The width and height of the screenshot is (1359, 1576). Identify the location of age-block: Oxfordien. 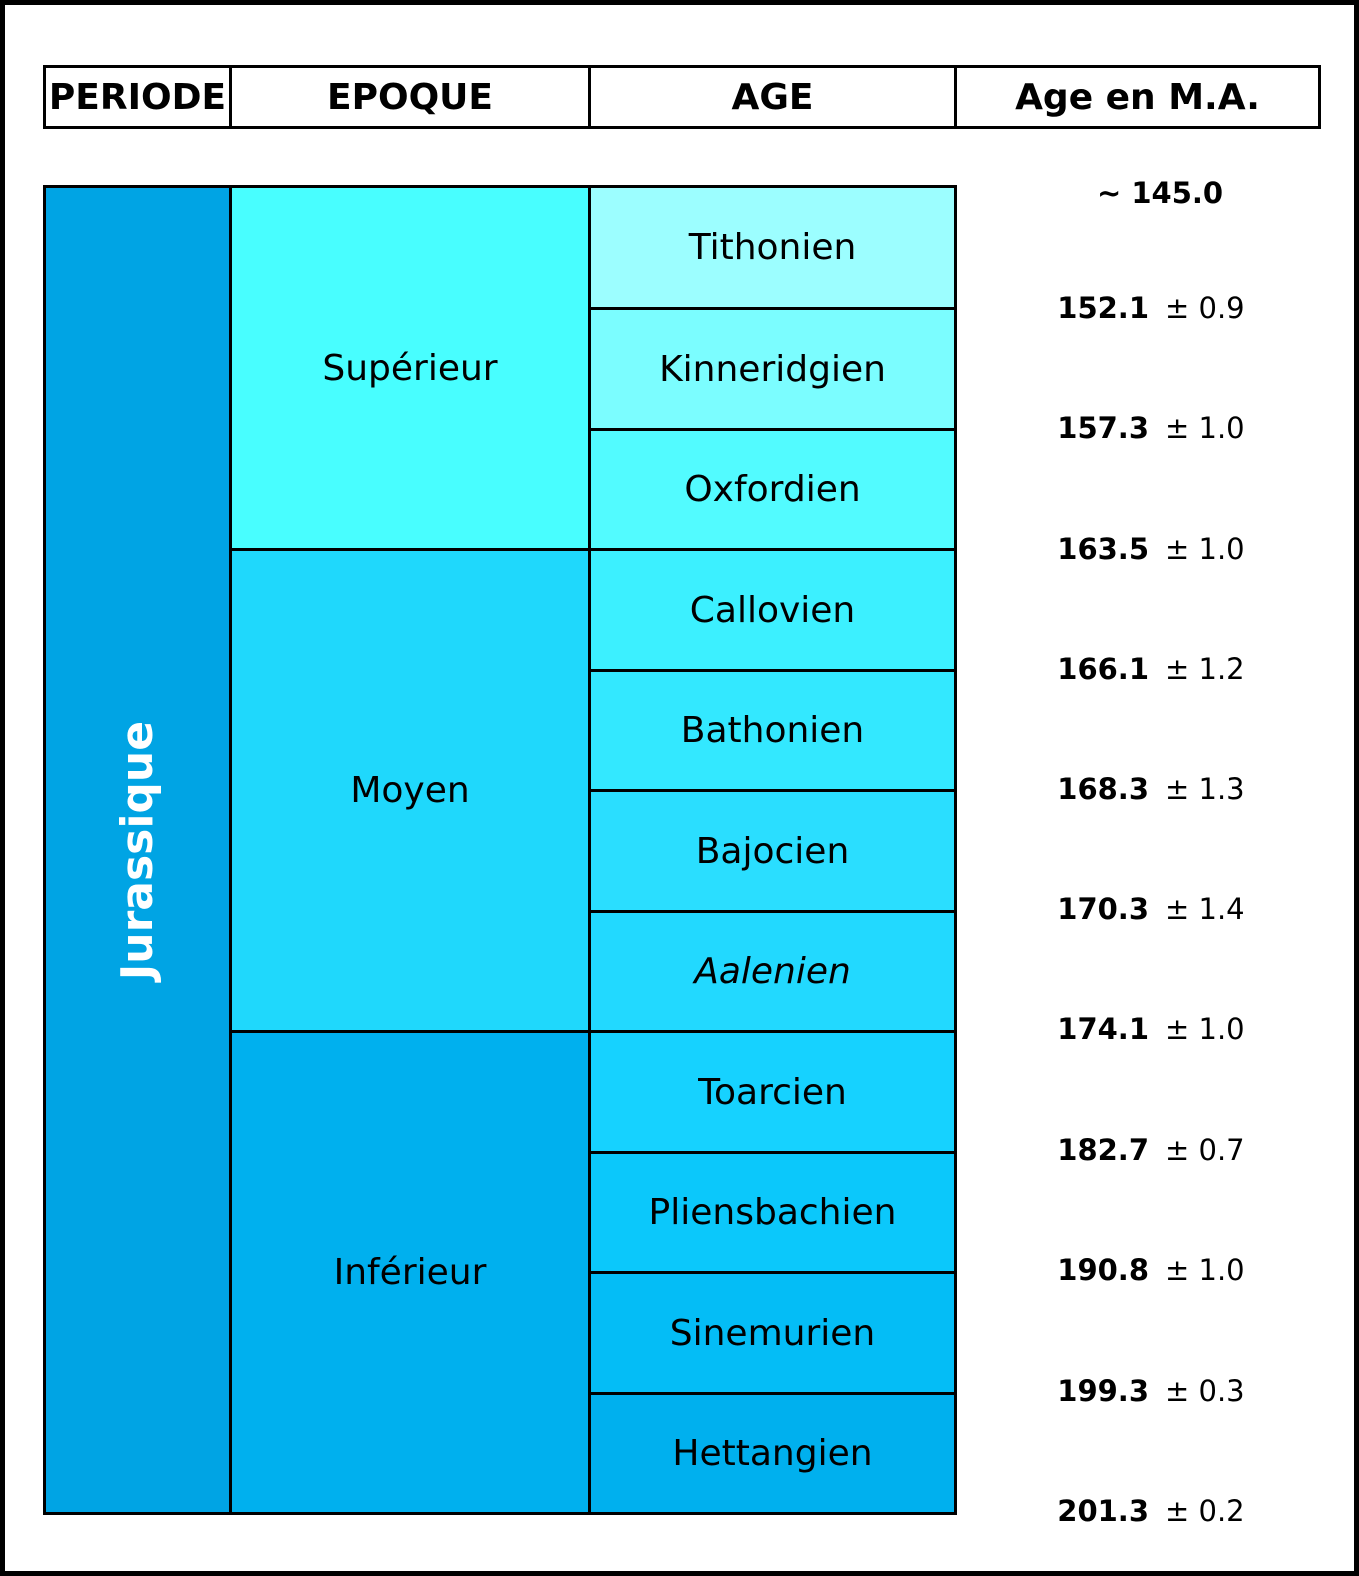
(772, 489).